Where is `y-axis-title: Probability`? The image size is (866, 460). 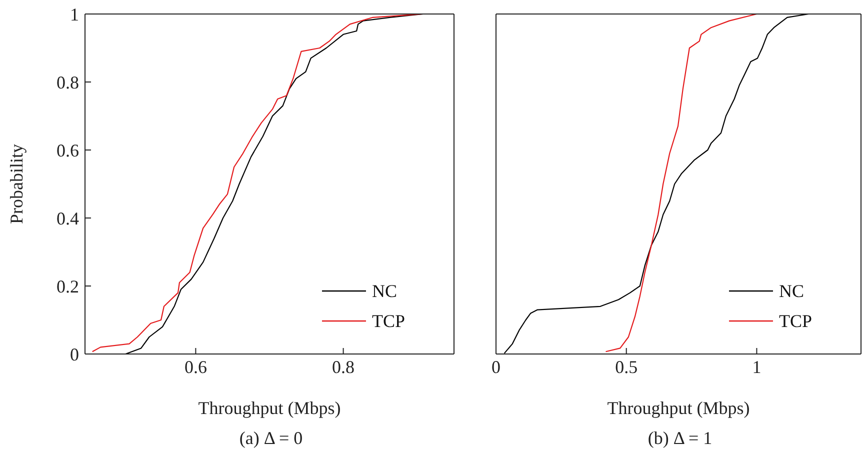
y-axis-title: Probability is located at coordinates (16, 184).